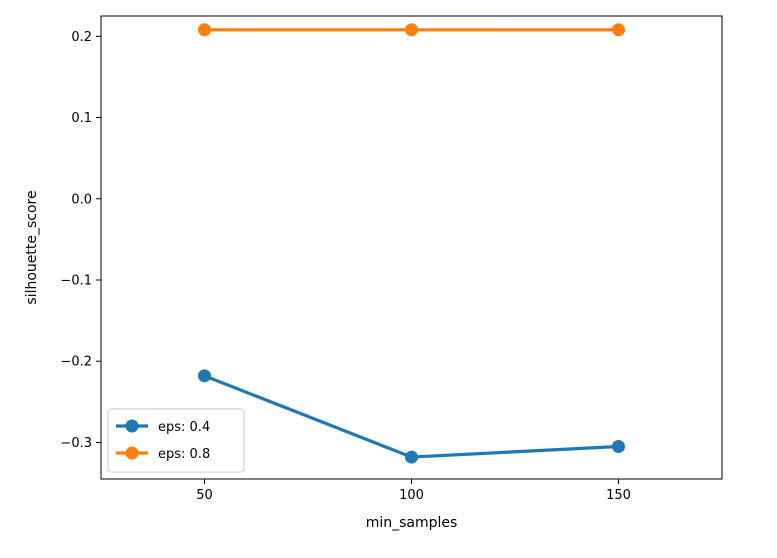  I want to click on legend-box, so click(176, 440).